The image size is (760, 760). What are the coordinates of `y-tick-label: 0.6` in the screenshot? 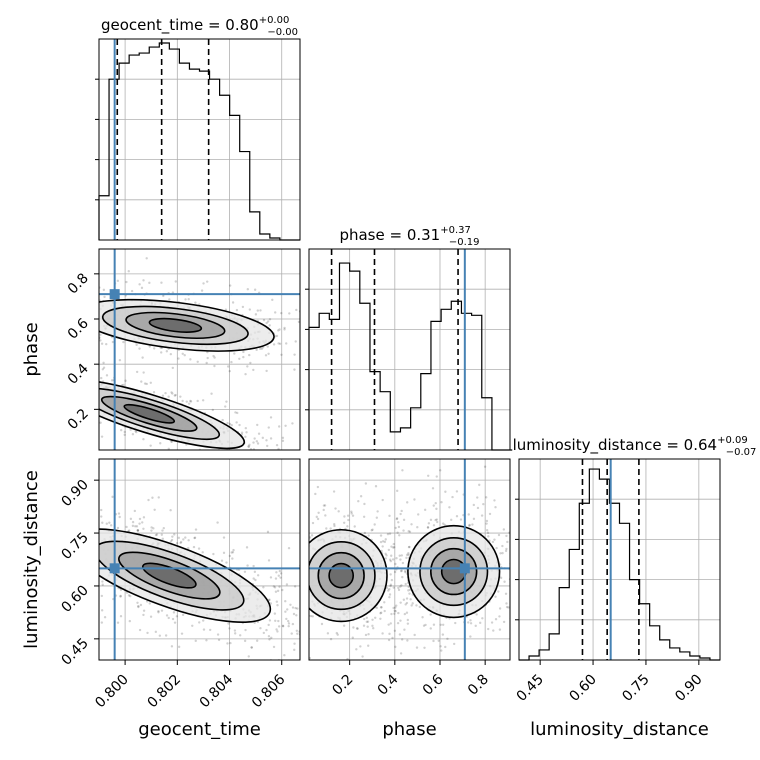 It's located at (78, 328).